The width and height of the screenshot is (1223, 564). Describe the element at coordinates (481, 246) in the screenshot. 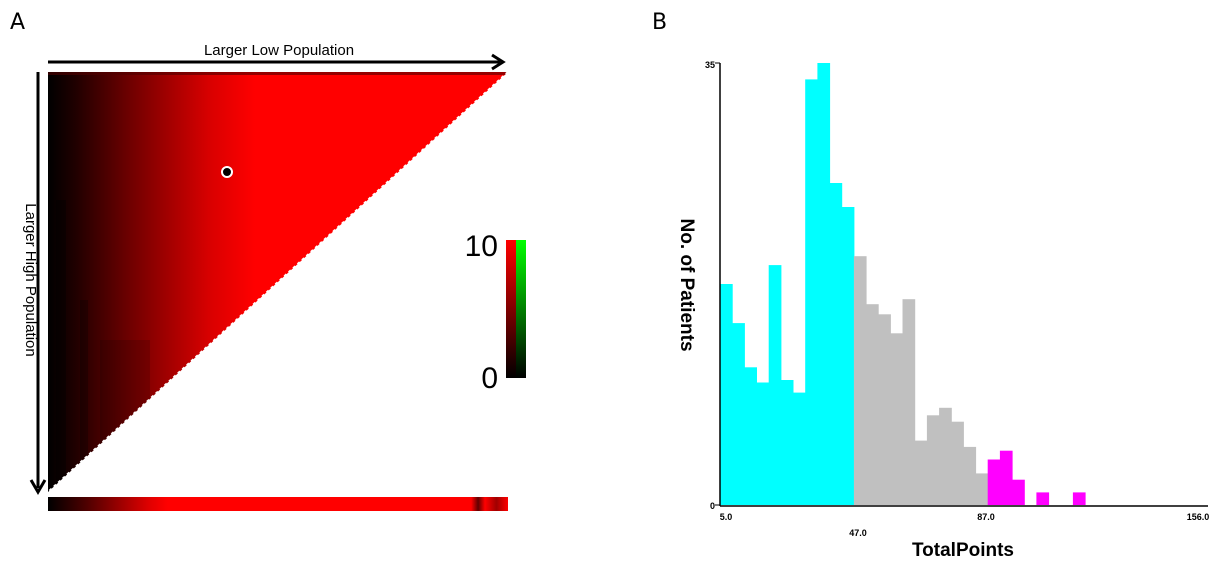

I see `colorbar-max-label: 10` at that location.